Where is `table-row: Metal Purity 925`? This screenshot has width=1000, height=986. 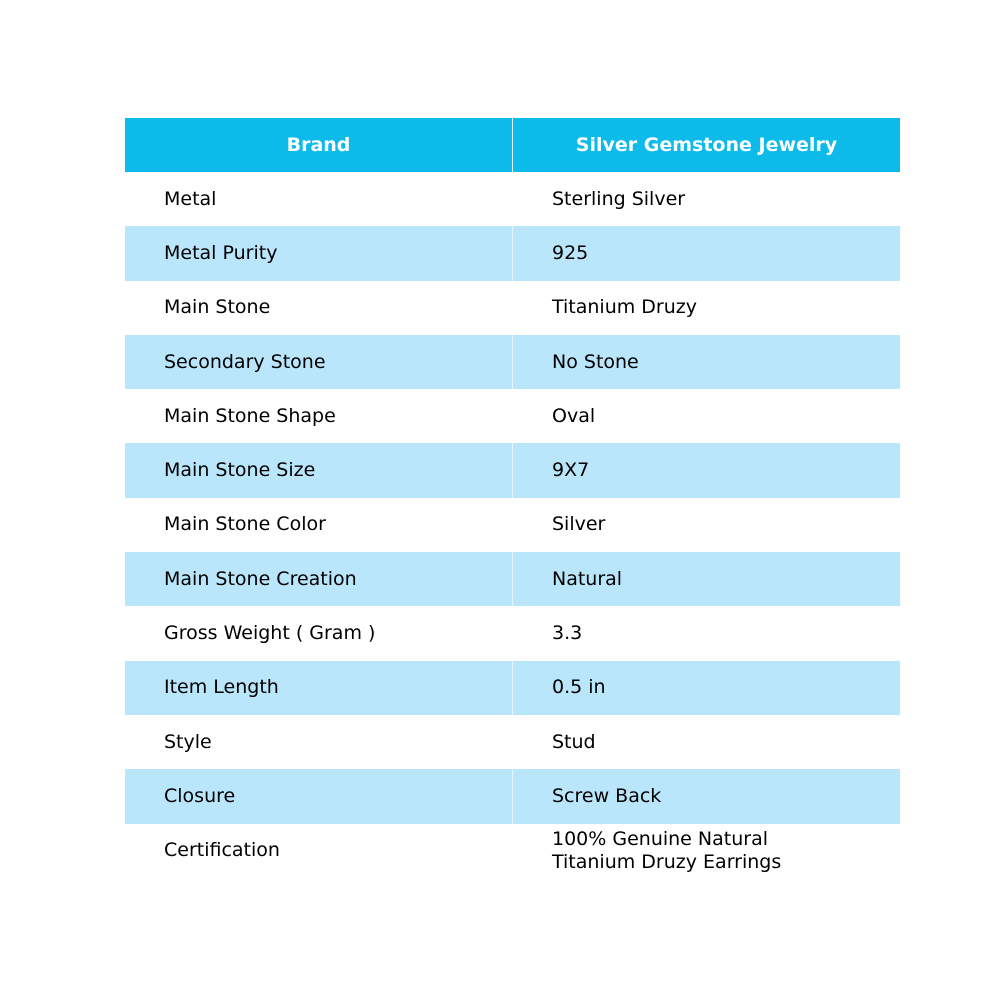
table-row: Metal Purity 925 is located at coordinates (512, 253).